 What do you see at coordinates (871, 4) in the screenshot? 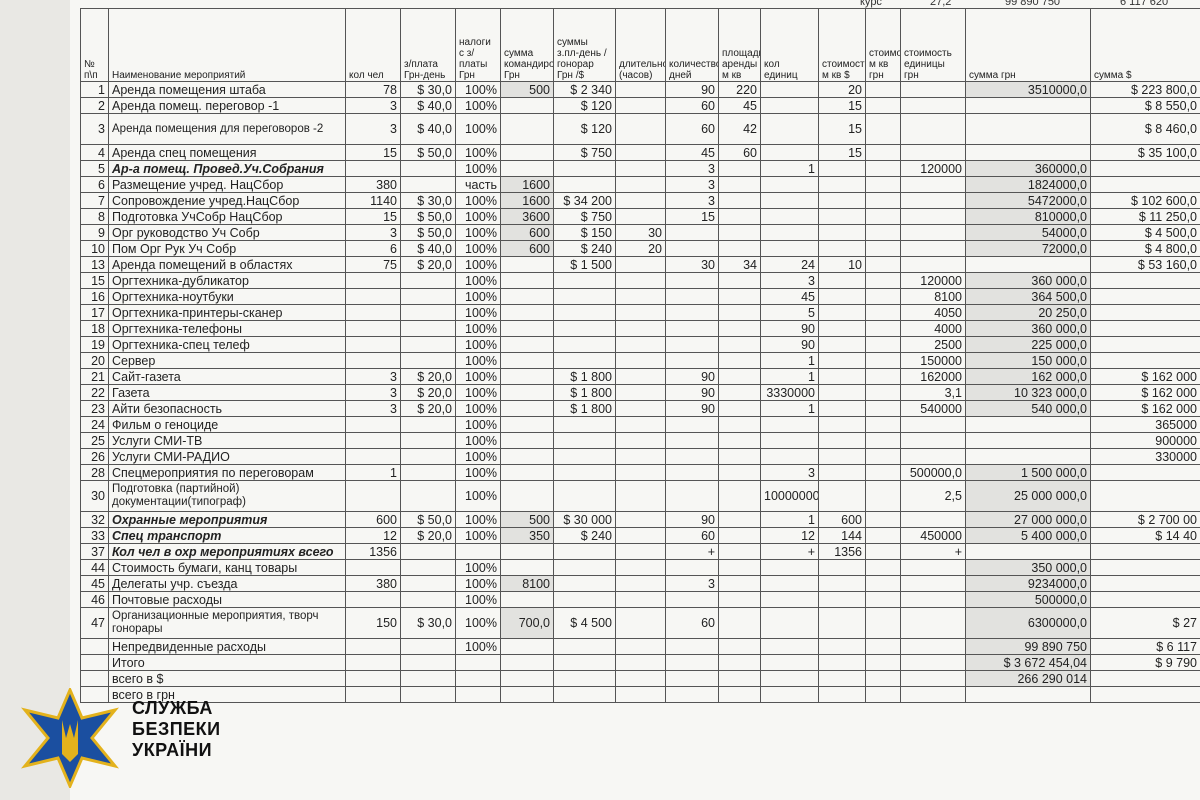
I see `rate-label: курс` at bounding box center [871, 4].